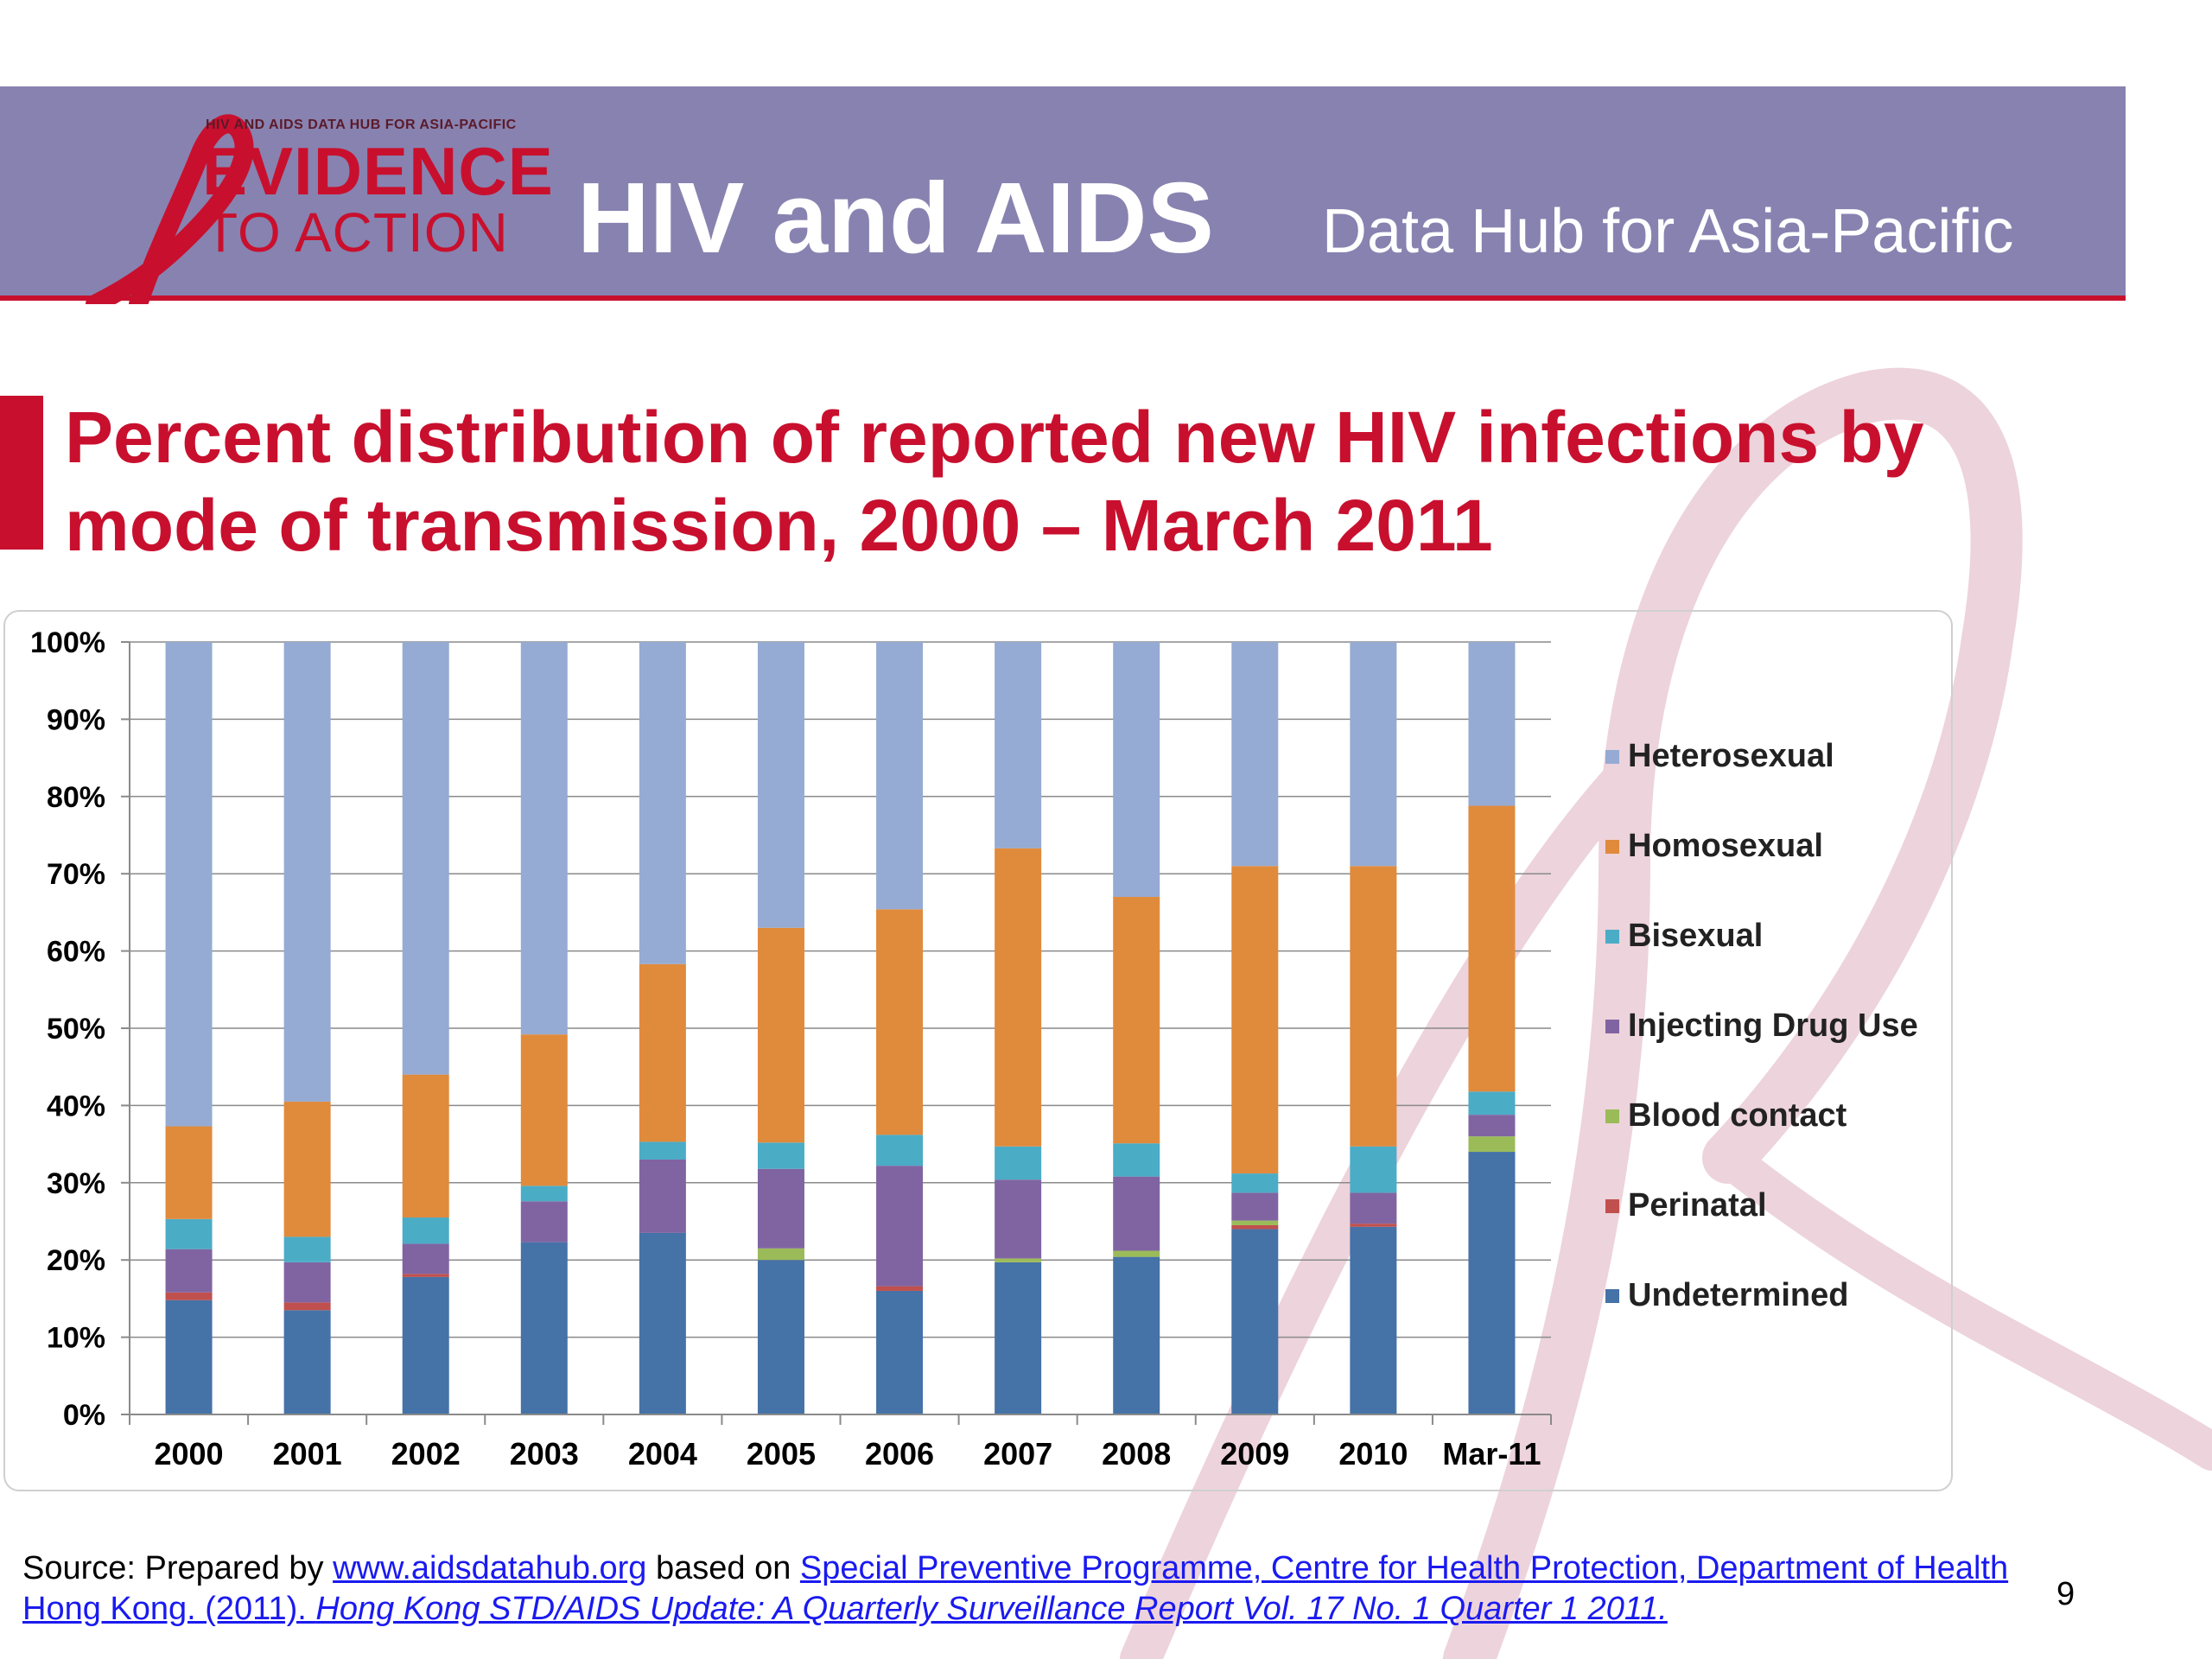  I want to click on y-tick-label: 20%, so click(76, 1260).